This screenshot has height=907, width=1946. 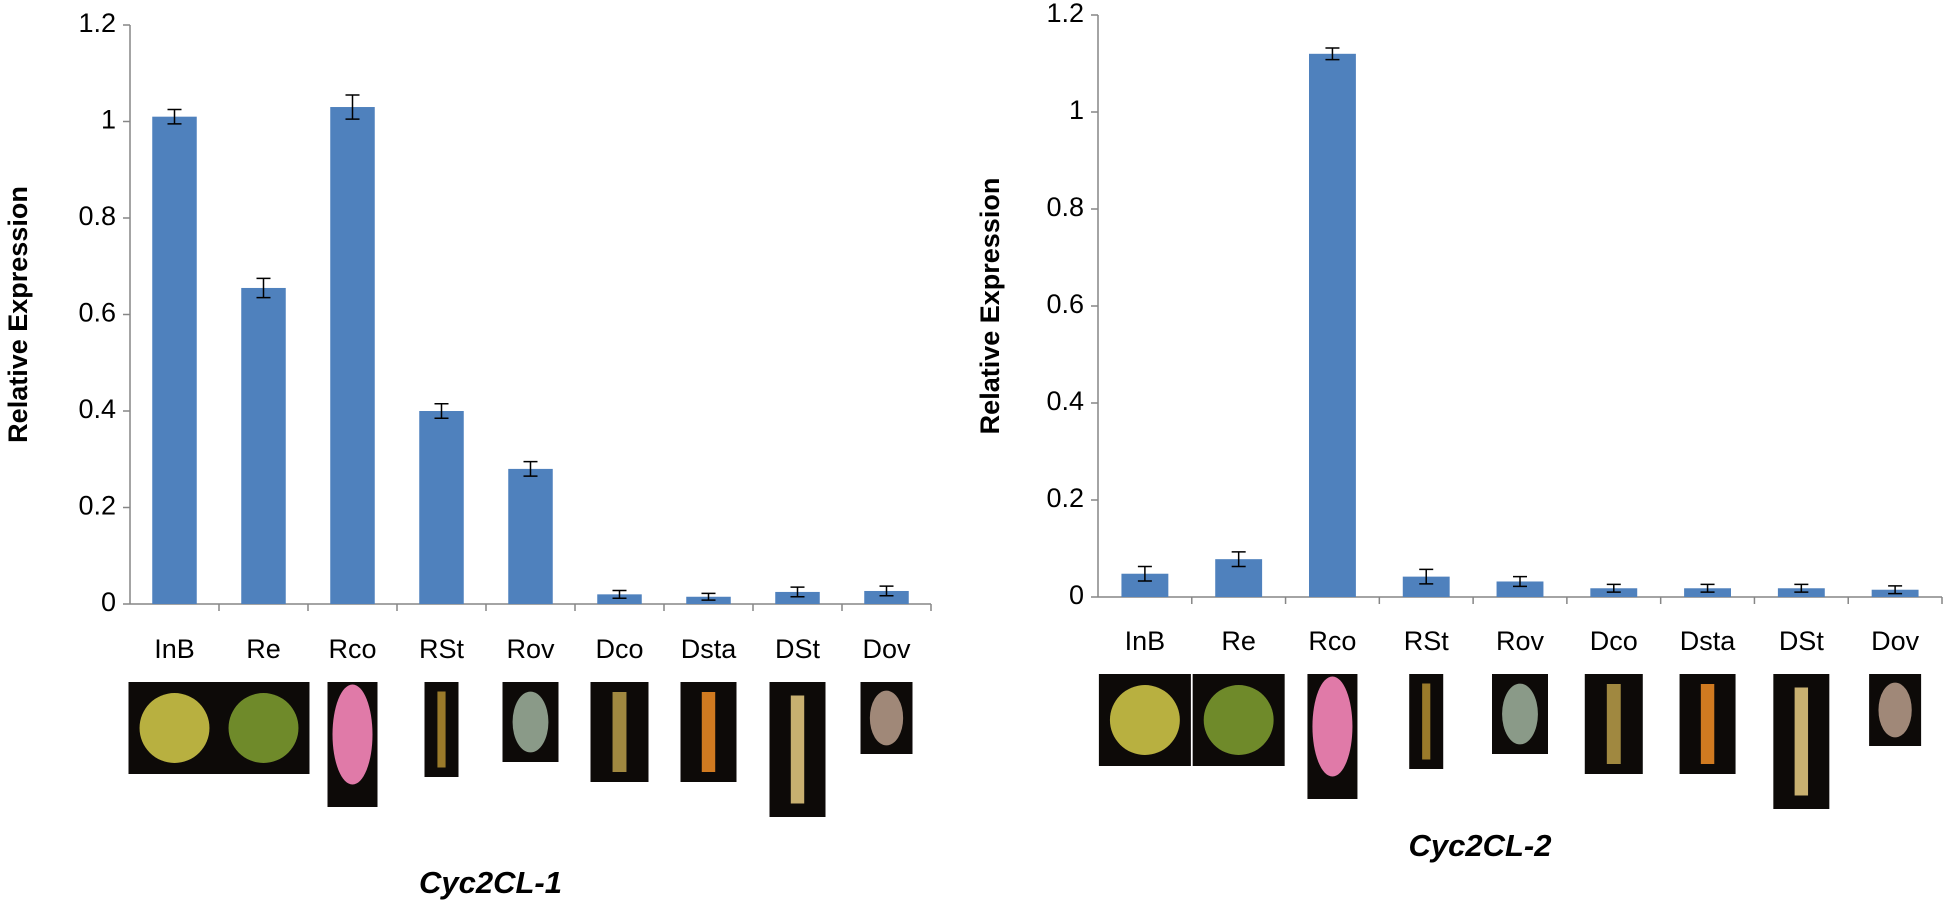 I want to click on chart-title: Cyc2CL-2, so click(x=1480, y=845).